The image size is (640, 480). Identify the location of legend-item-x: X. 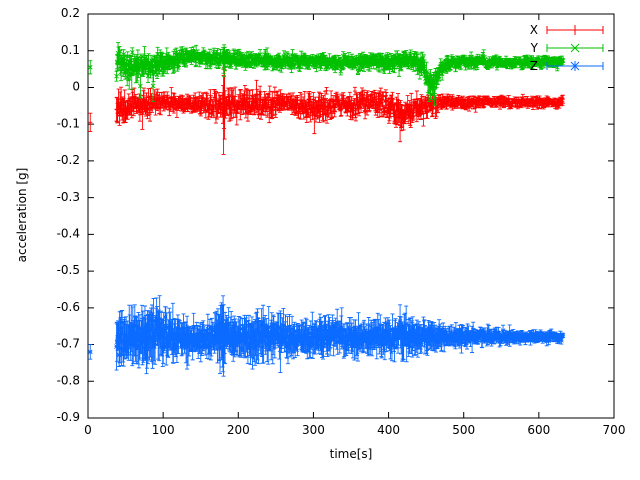
(567, 30).